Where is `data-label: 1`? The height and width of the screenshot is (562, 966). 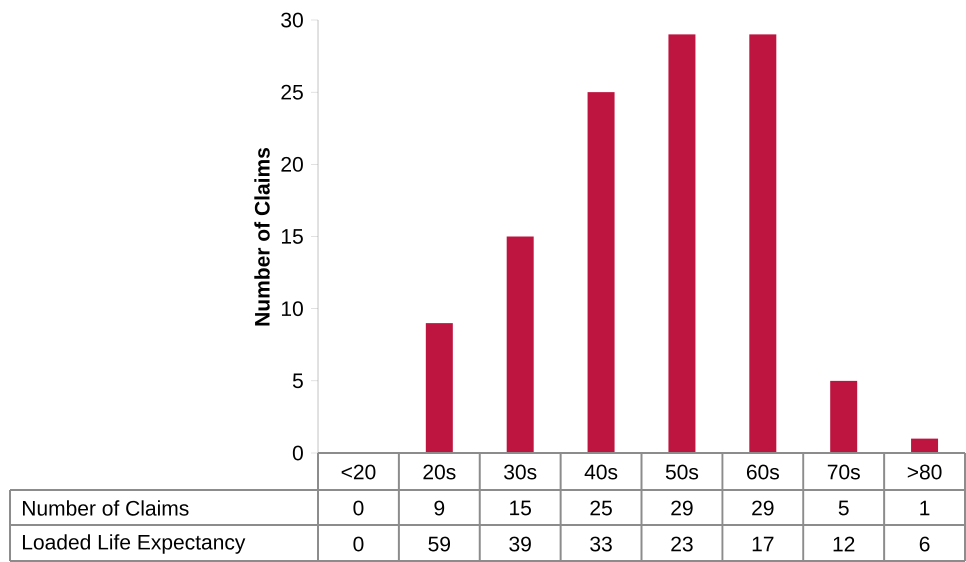 data-label: 1 is located at coordinates (925, 508).